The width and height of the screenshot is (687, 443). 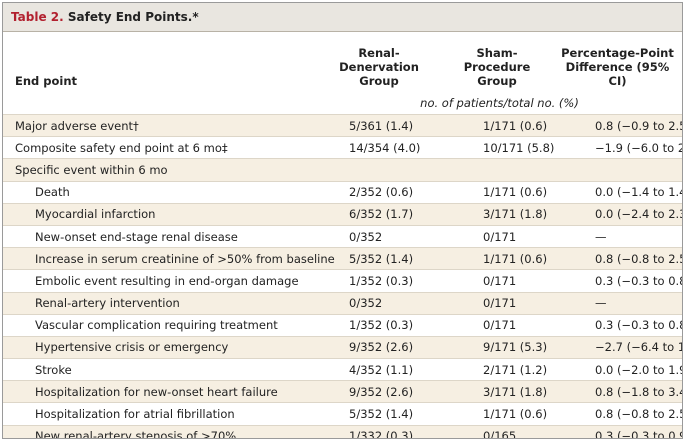 What do you see at coordinates (159, 147) in the screenshot?
I see `end-point: Composite safety end point at 6 mo‡` at bounding box center [159, 147].